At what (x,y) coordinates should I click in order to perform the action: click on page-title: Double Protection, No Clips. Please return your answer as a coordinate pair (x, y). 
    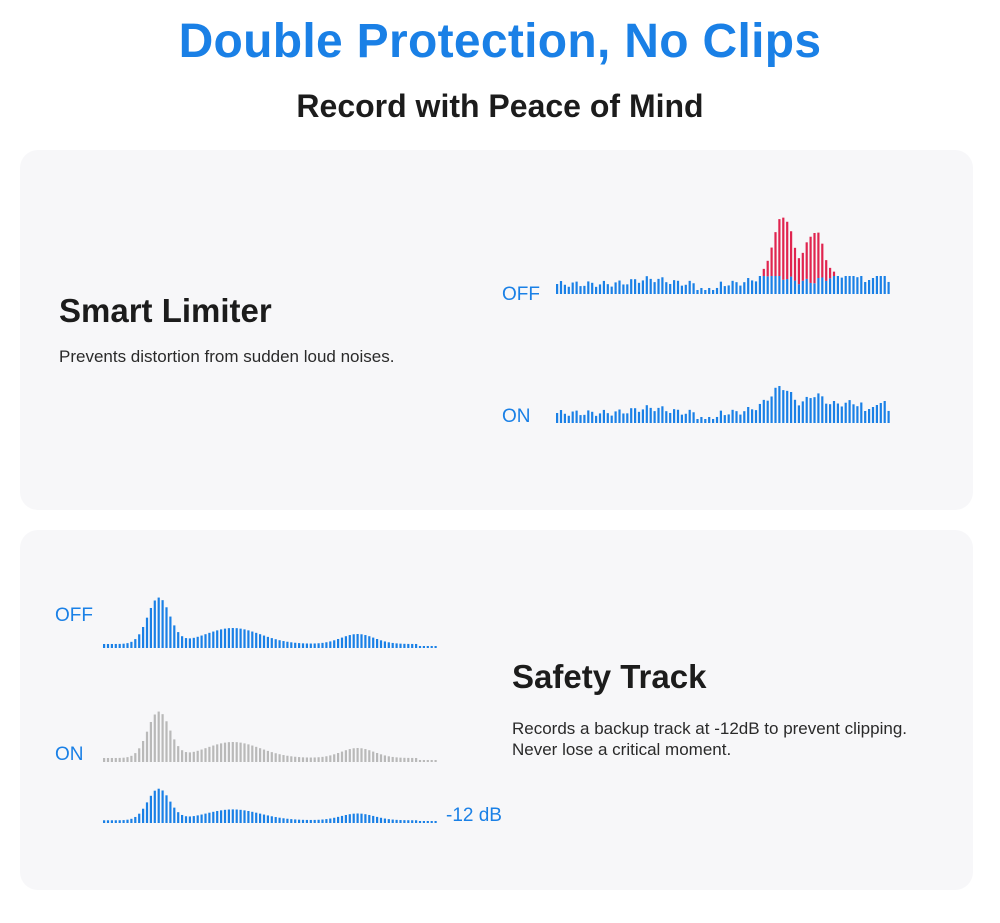
    Looking at the image, I should click on (500, 41).